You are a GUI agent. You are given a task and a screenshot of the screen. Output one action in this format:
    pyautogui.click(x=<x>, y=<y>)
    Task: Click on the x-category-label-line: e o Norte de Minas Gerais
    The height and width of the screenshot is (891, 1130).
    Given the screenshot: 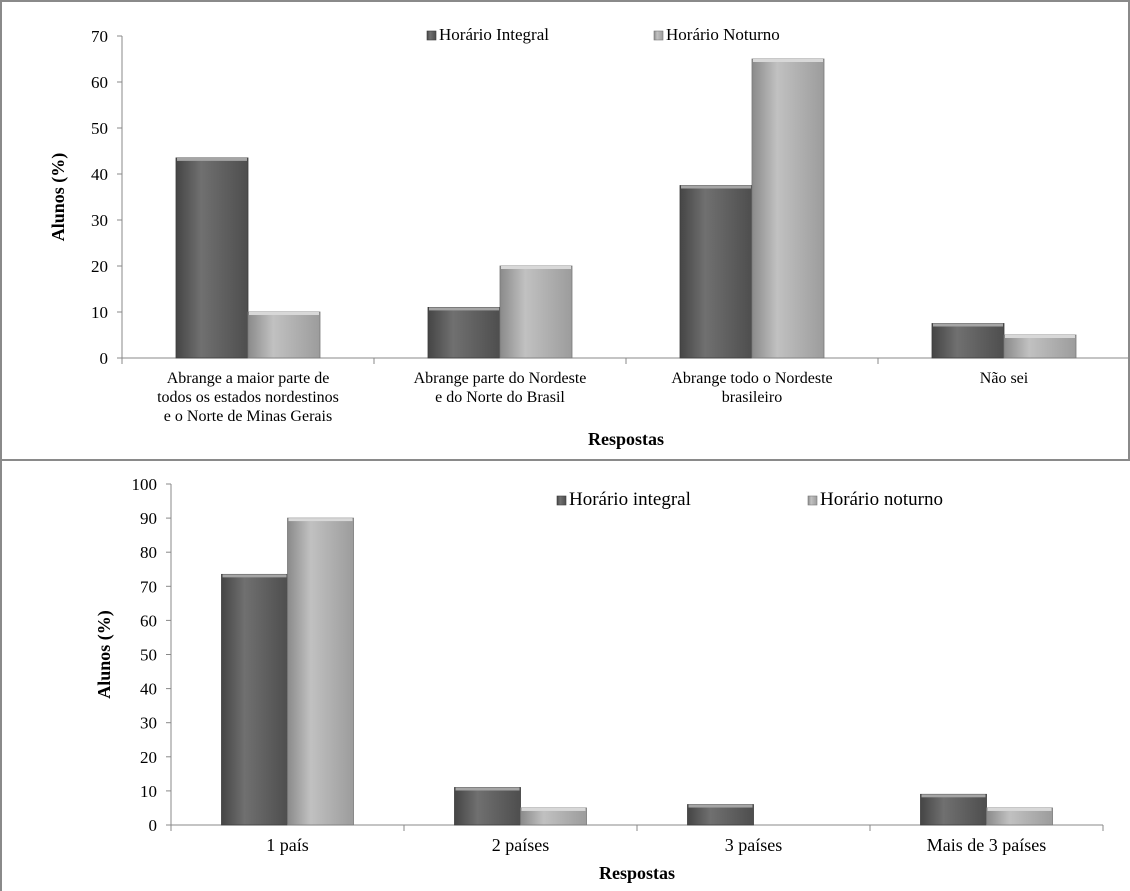 What is the action you would take?
    pyautogui.click(x=248, y=416)
    